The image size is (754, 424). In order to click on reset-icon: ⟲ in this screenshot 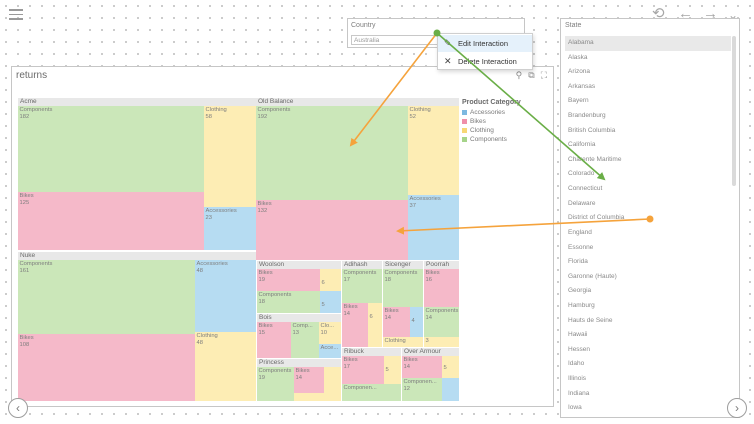, I will do `click(658, 13)`.